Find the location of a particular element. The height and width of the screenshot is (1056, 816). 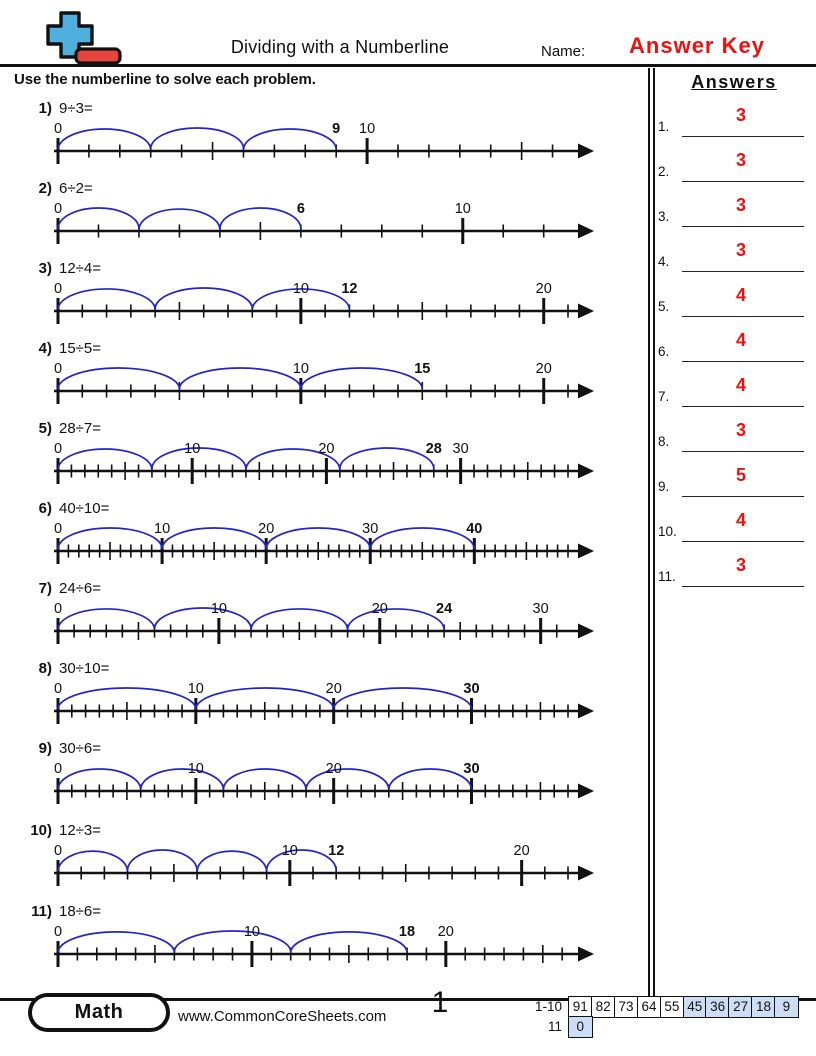

problem-row: 7) 24÷6= 0 10 20 24 30 is located at coordinates (322, 620).